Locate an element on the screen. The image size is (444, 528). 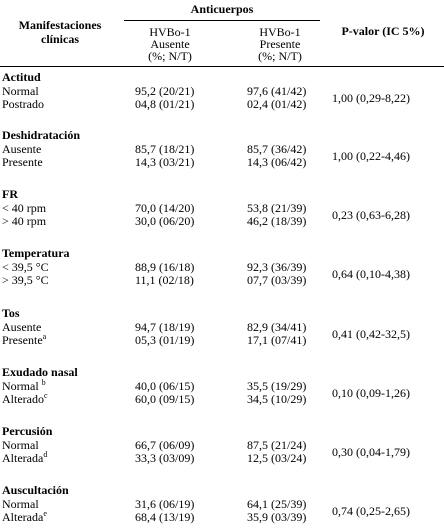
cell: 95,2 (20/21) is located at coordinates (165, 91).